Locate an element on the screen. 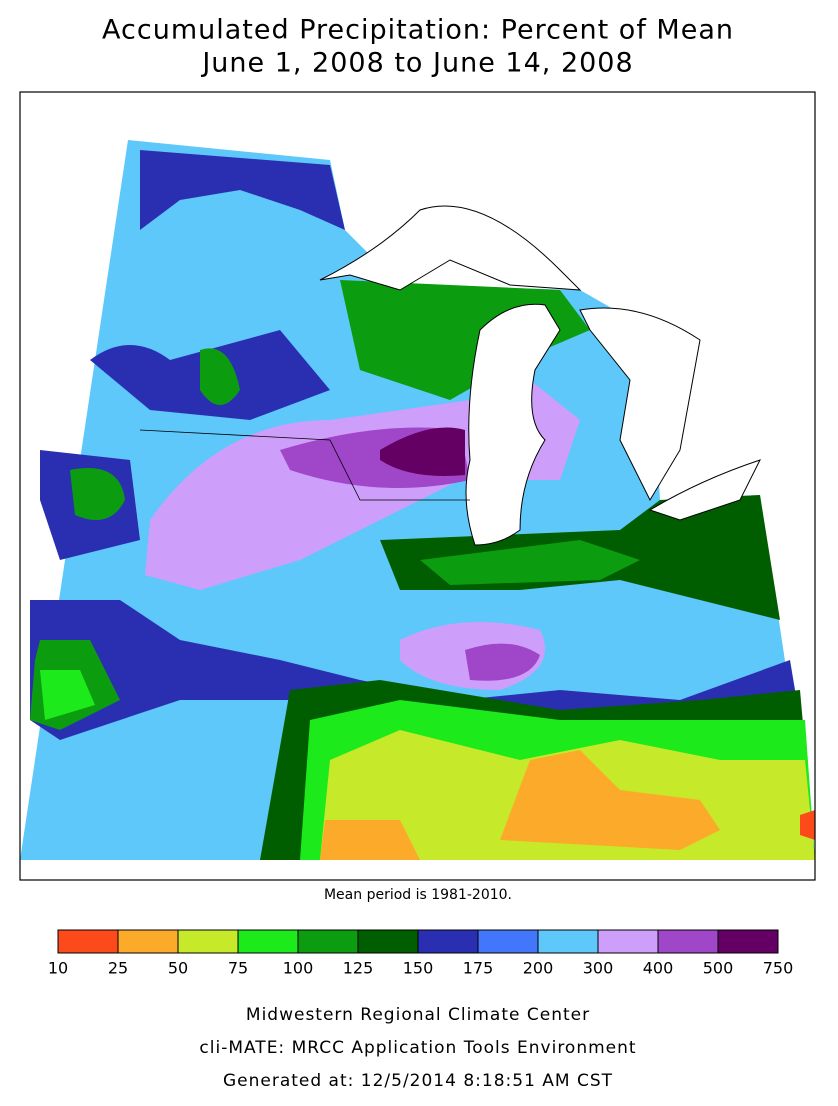 This screenshot has height=1106, width=838. legend-label: 400 is located at coordinates (658, 968).